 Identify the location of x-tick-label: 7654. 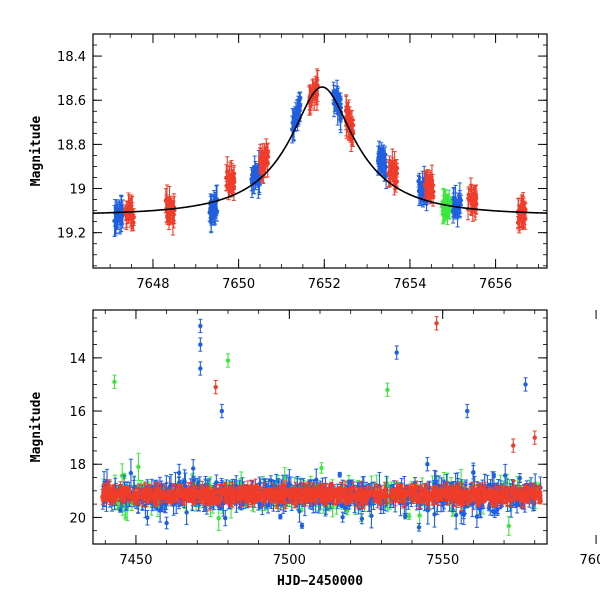
(409, 284).